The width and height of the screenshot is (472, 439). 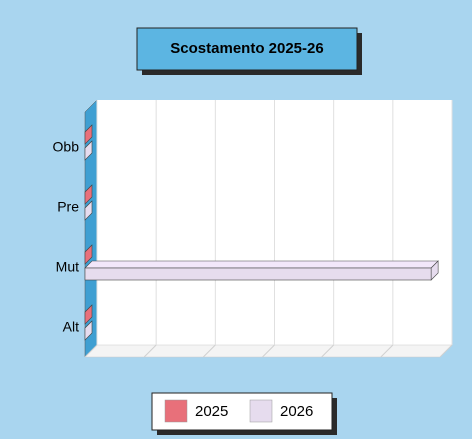 What do you see at coordinates (71, 327) in the screenshot?
I see `y-tick-label: Alt` at bounding box center [71, 327].